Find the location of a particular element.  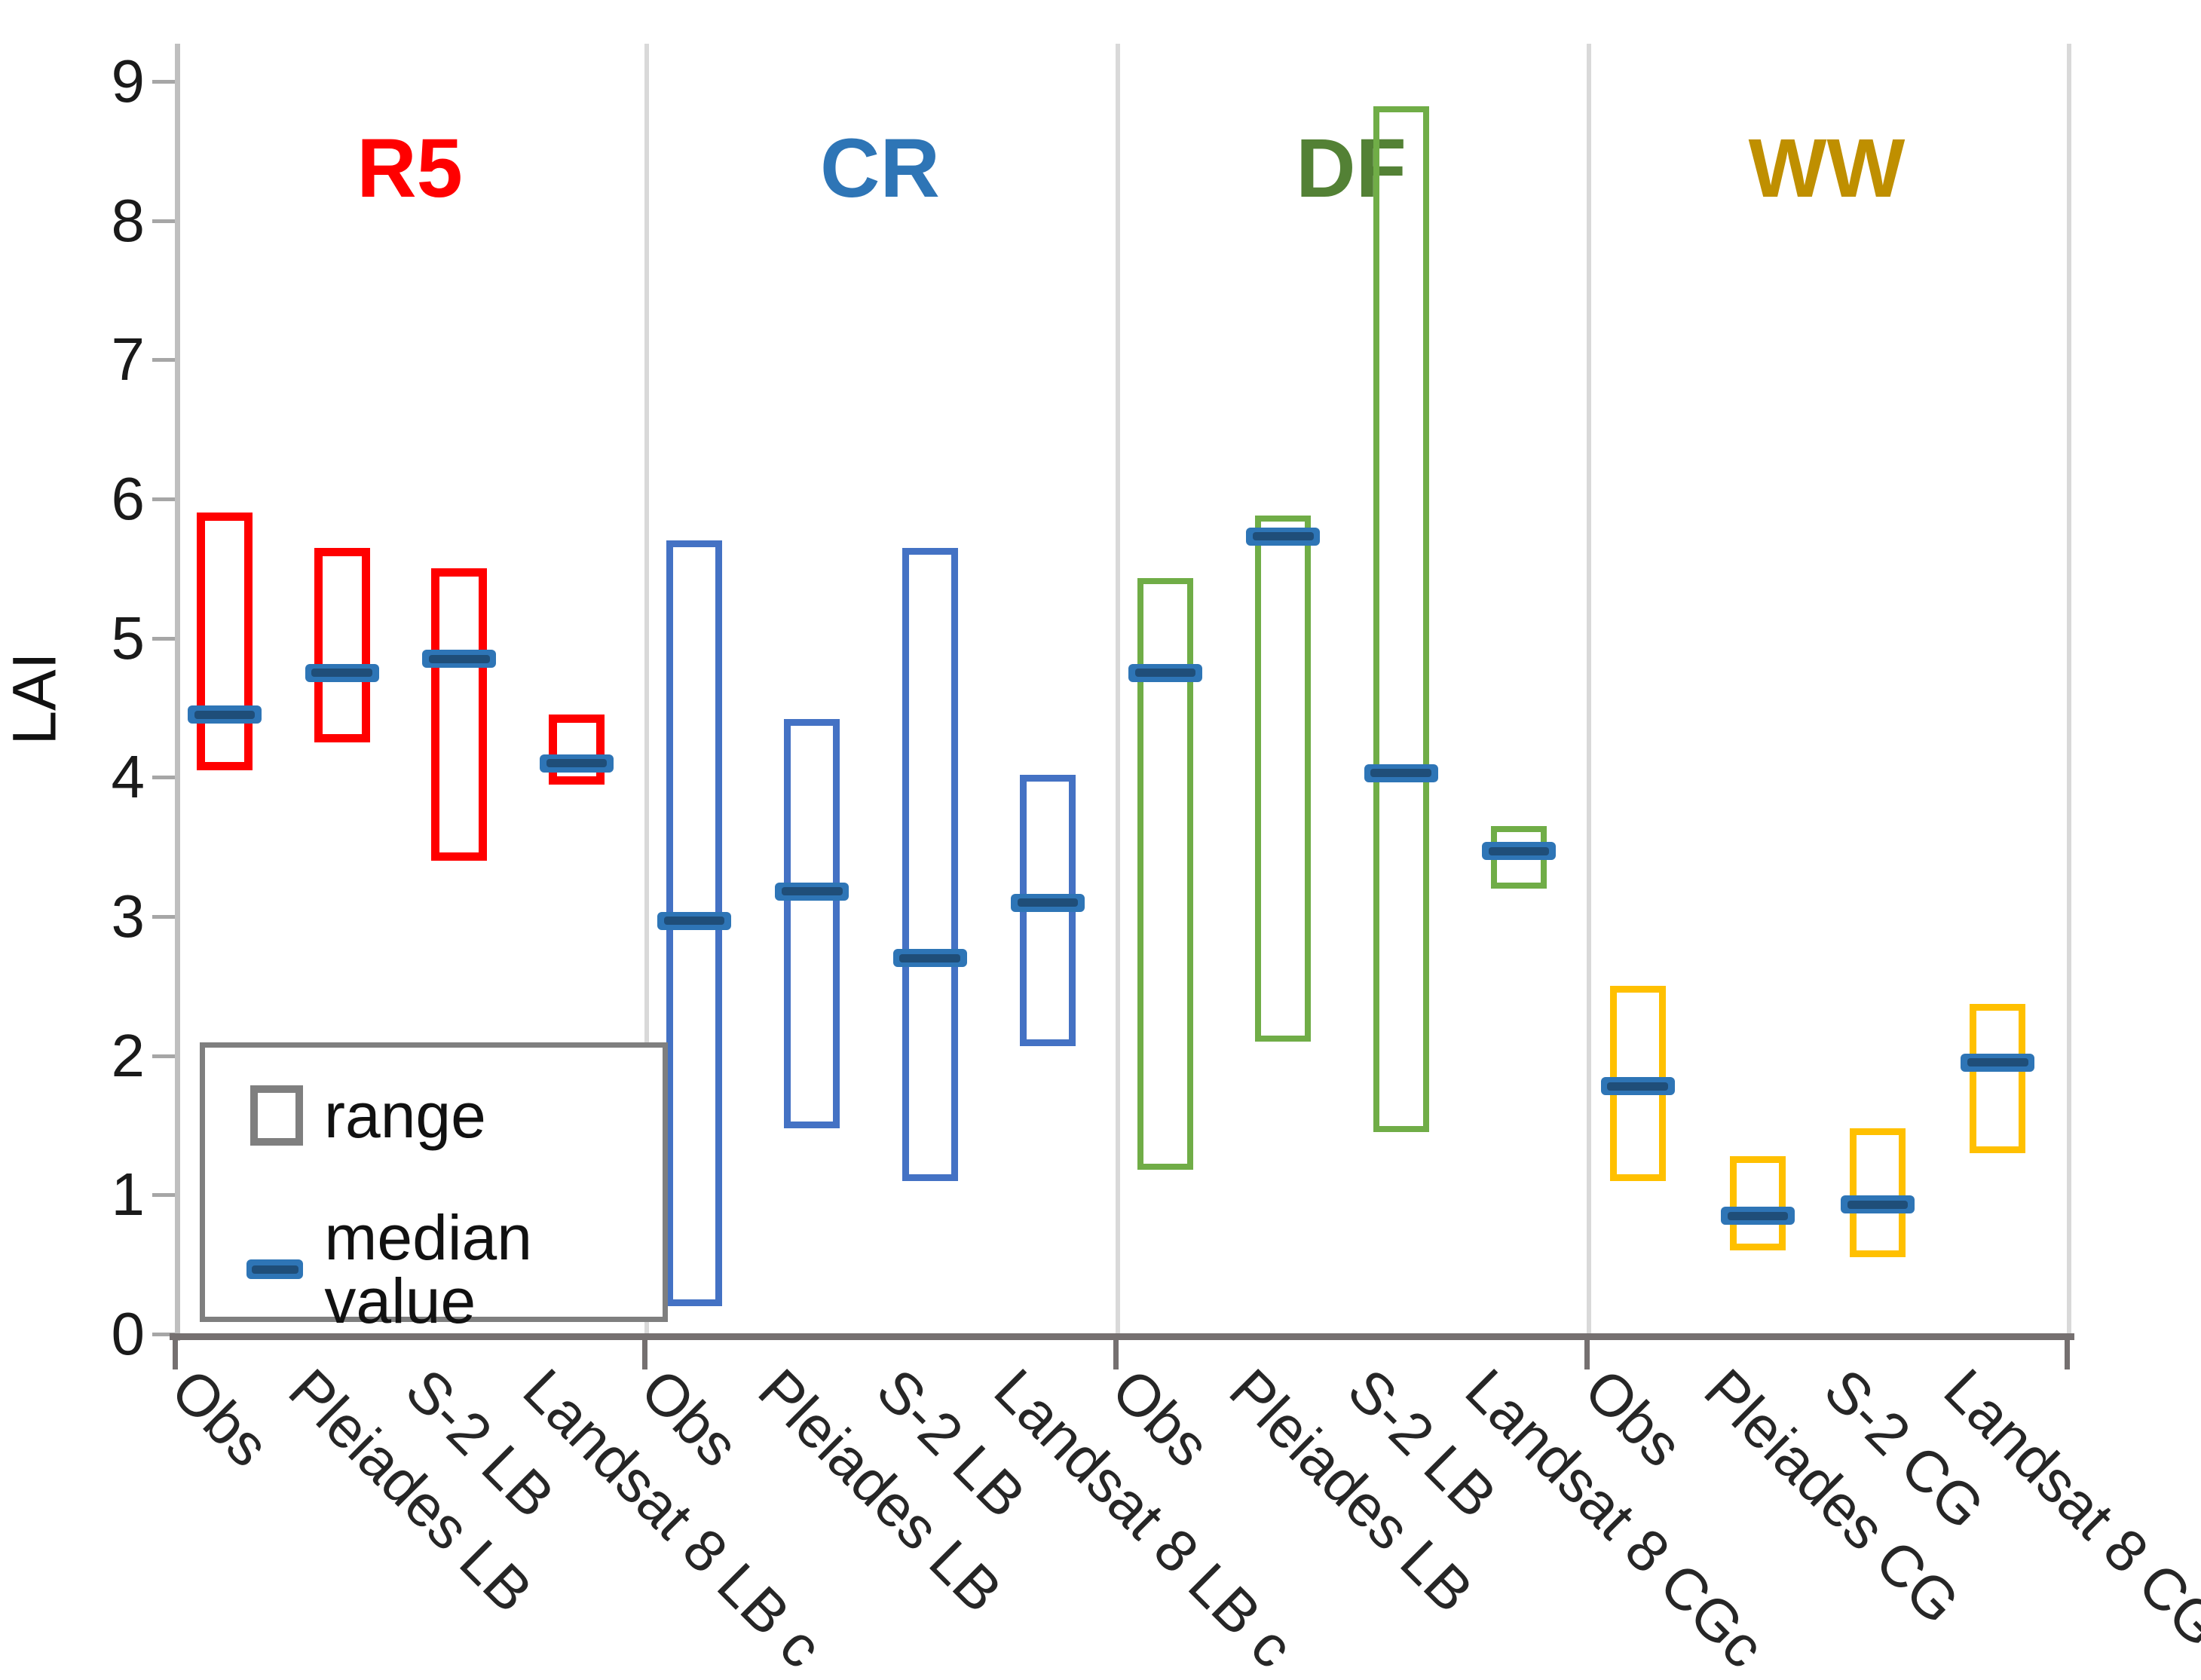

y-axis-line is located at coordinates (177, 692).